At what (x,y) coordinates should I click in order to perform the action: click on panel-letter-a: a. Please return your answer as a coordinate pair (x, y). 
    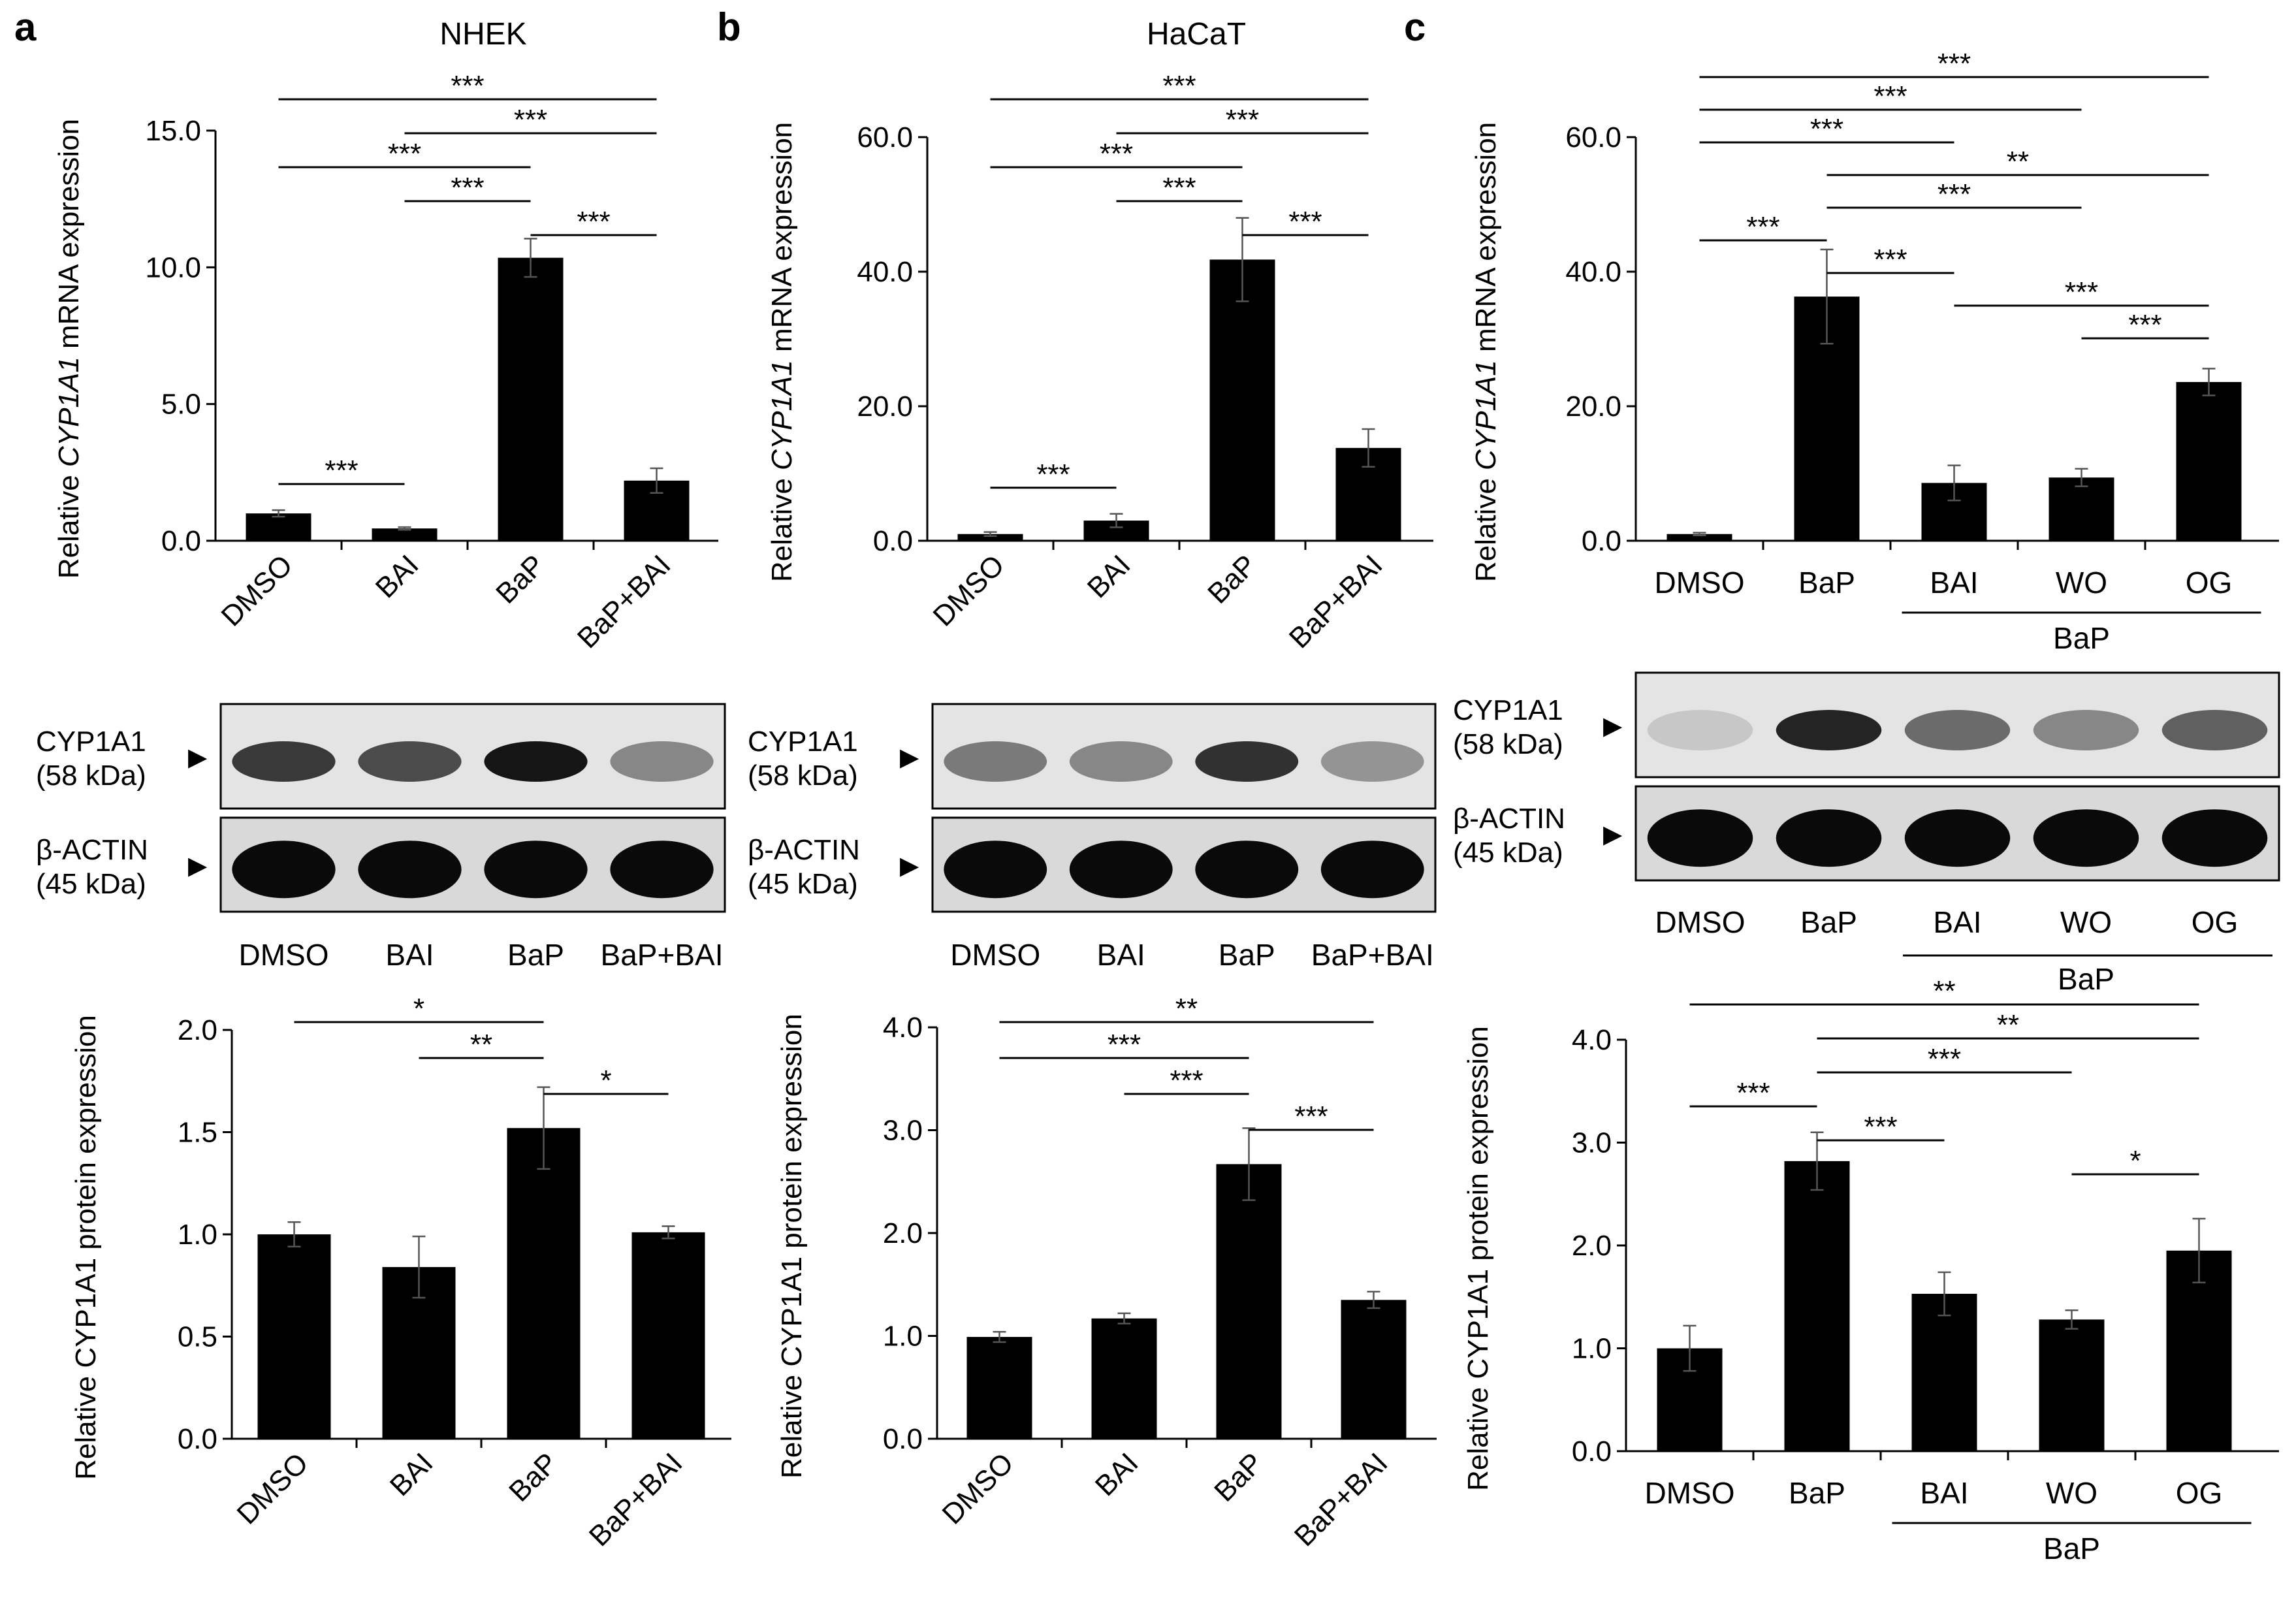
    Looking at the image, I should click on (25, 27).